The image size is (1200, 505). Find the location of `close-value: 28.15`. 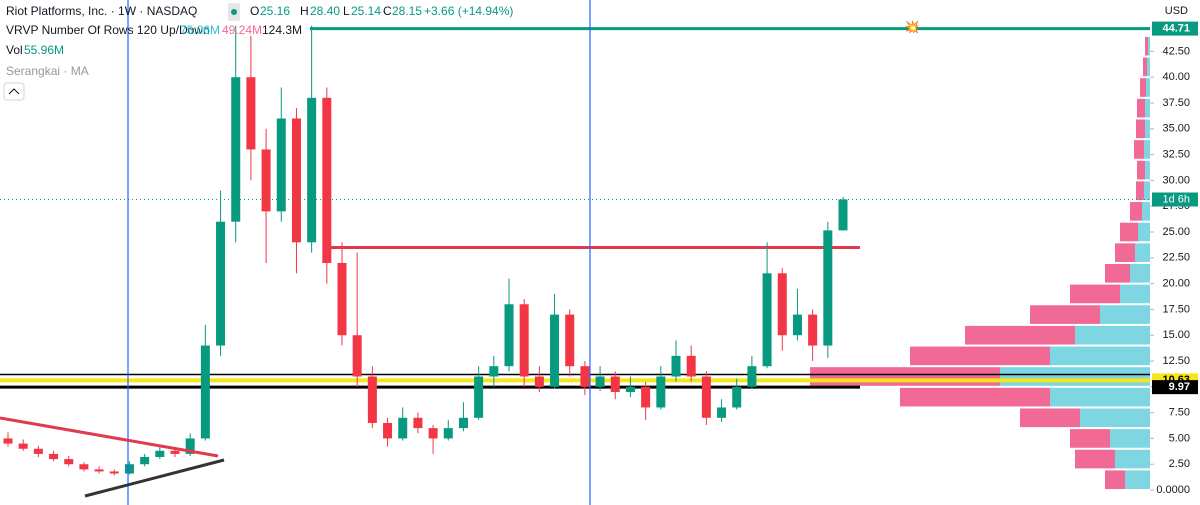

close-value: 28.15 is located at coordinates (407, 11).